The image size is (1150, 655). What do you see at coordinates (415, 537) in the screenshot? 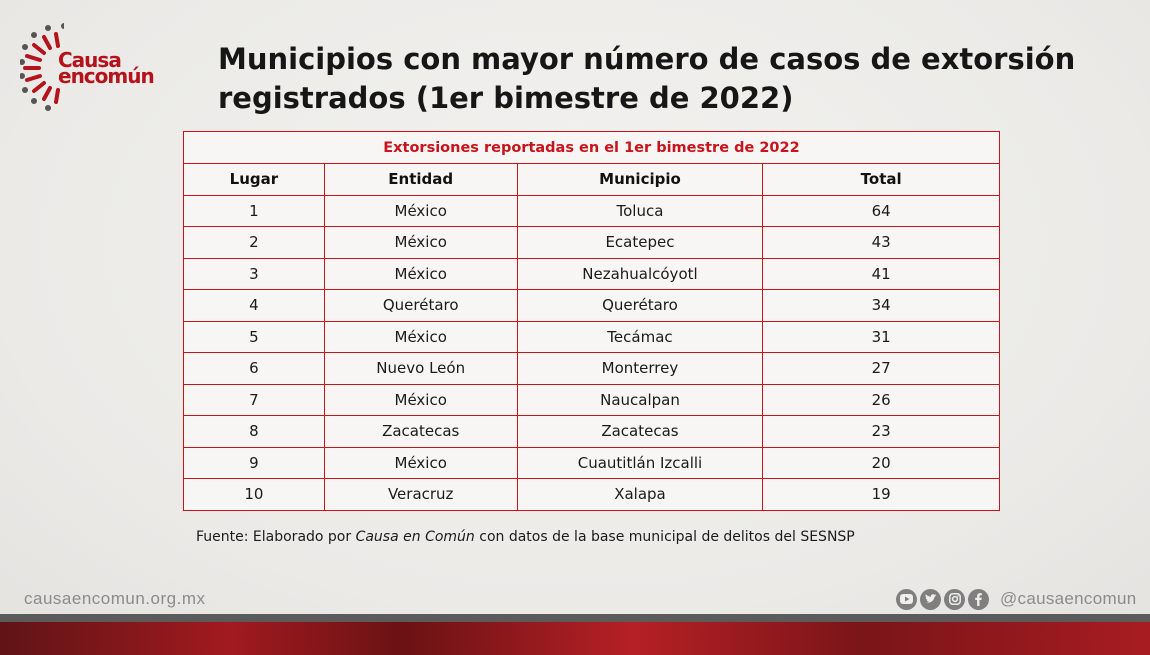
I see `source-org: Causa en Común` at bounding box center [415, 537].